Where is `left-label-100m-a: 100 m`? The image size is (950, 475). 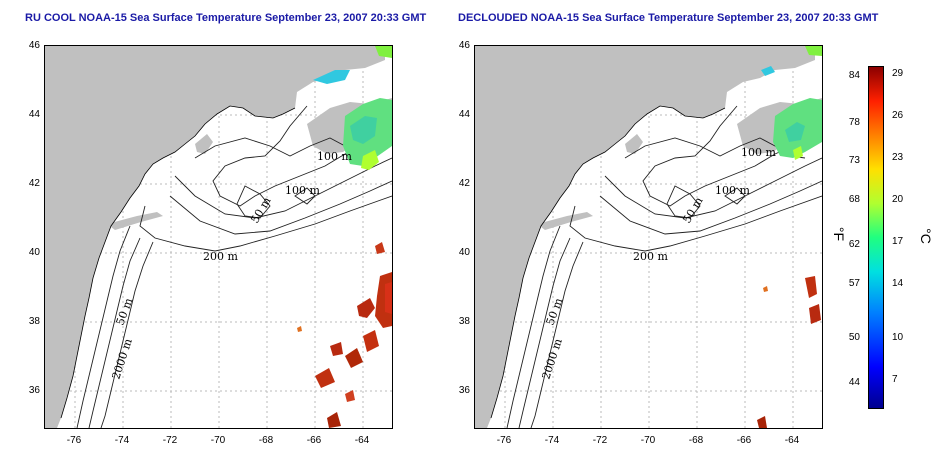 left-label-100m-a: 100 m is located at coordinates (334, 156).